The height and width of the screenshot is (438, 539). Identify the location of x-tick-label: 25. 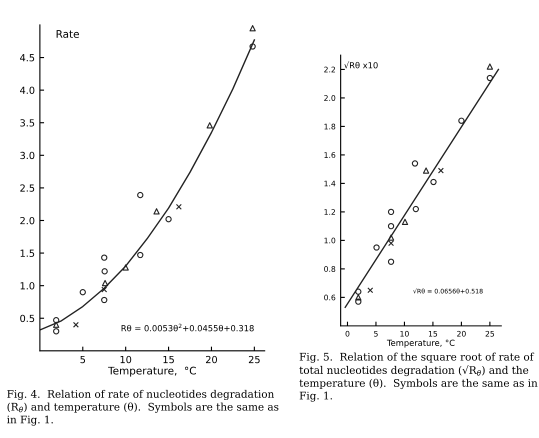
(254, 360).